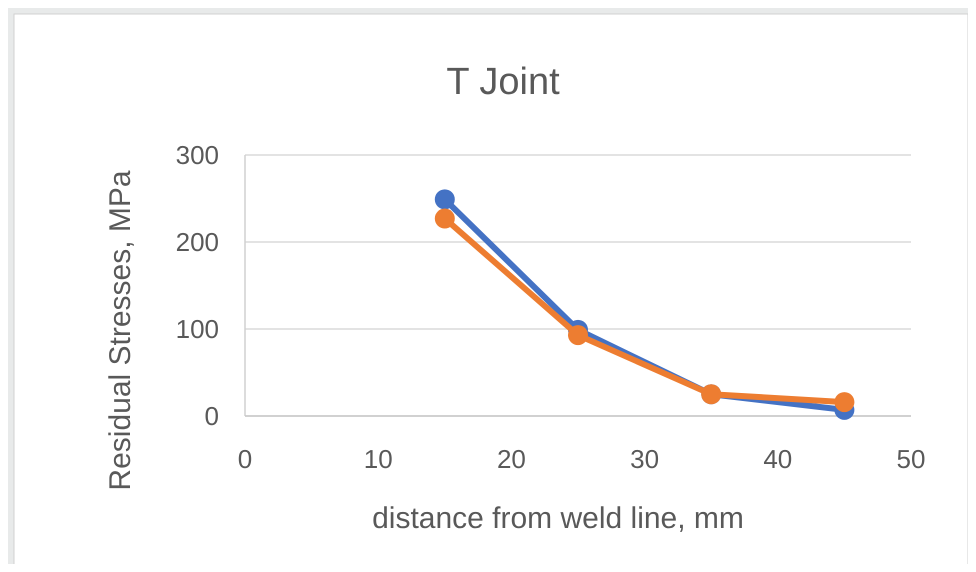 This screenshot has height=572, width=976. Describe the element at coordinates (211, 416) in the screenshot. I see `y-tick-label: 0` at that location.